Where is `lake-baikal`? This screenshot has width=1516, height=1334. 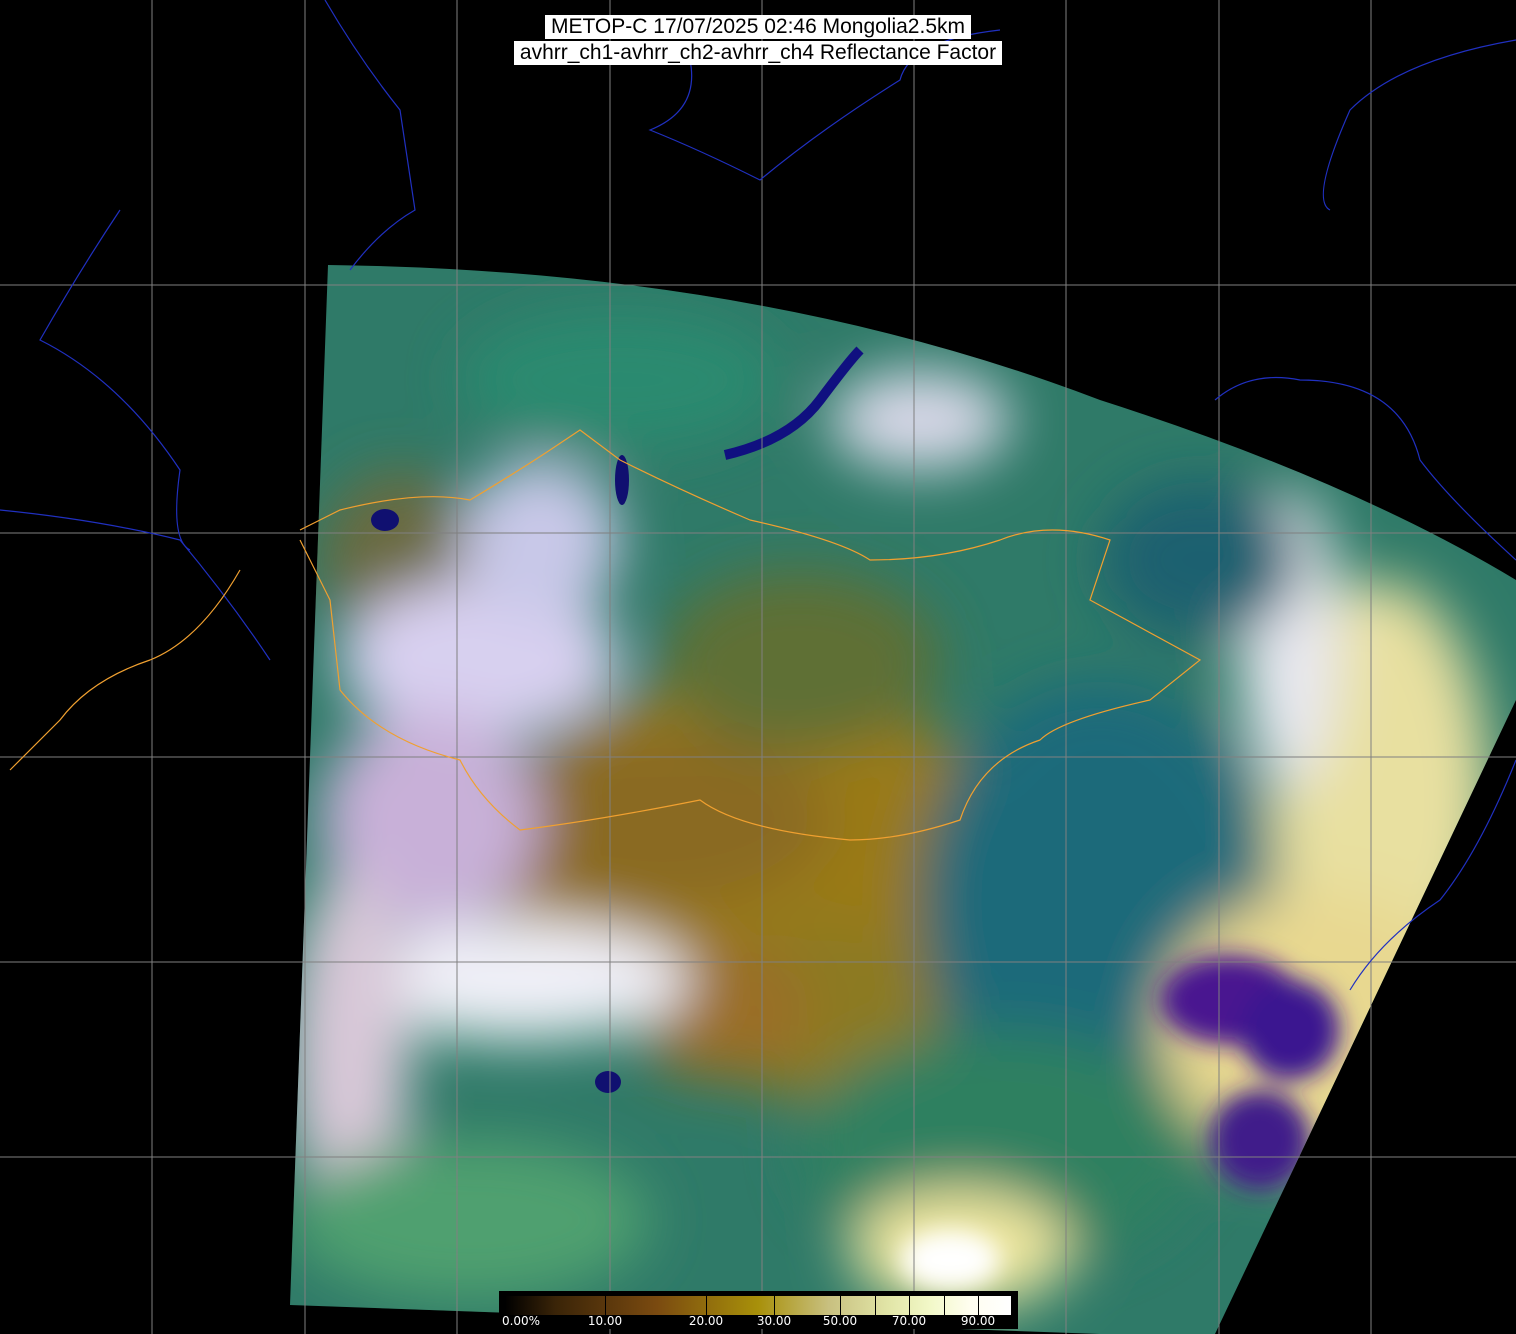
lake-baikal is located at coordinates (793, 403).